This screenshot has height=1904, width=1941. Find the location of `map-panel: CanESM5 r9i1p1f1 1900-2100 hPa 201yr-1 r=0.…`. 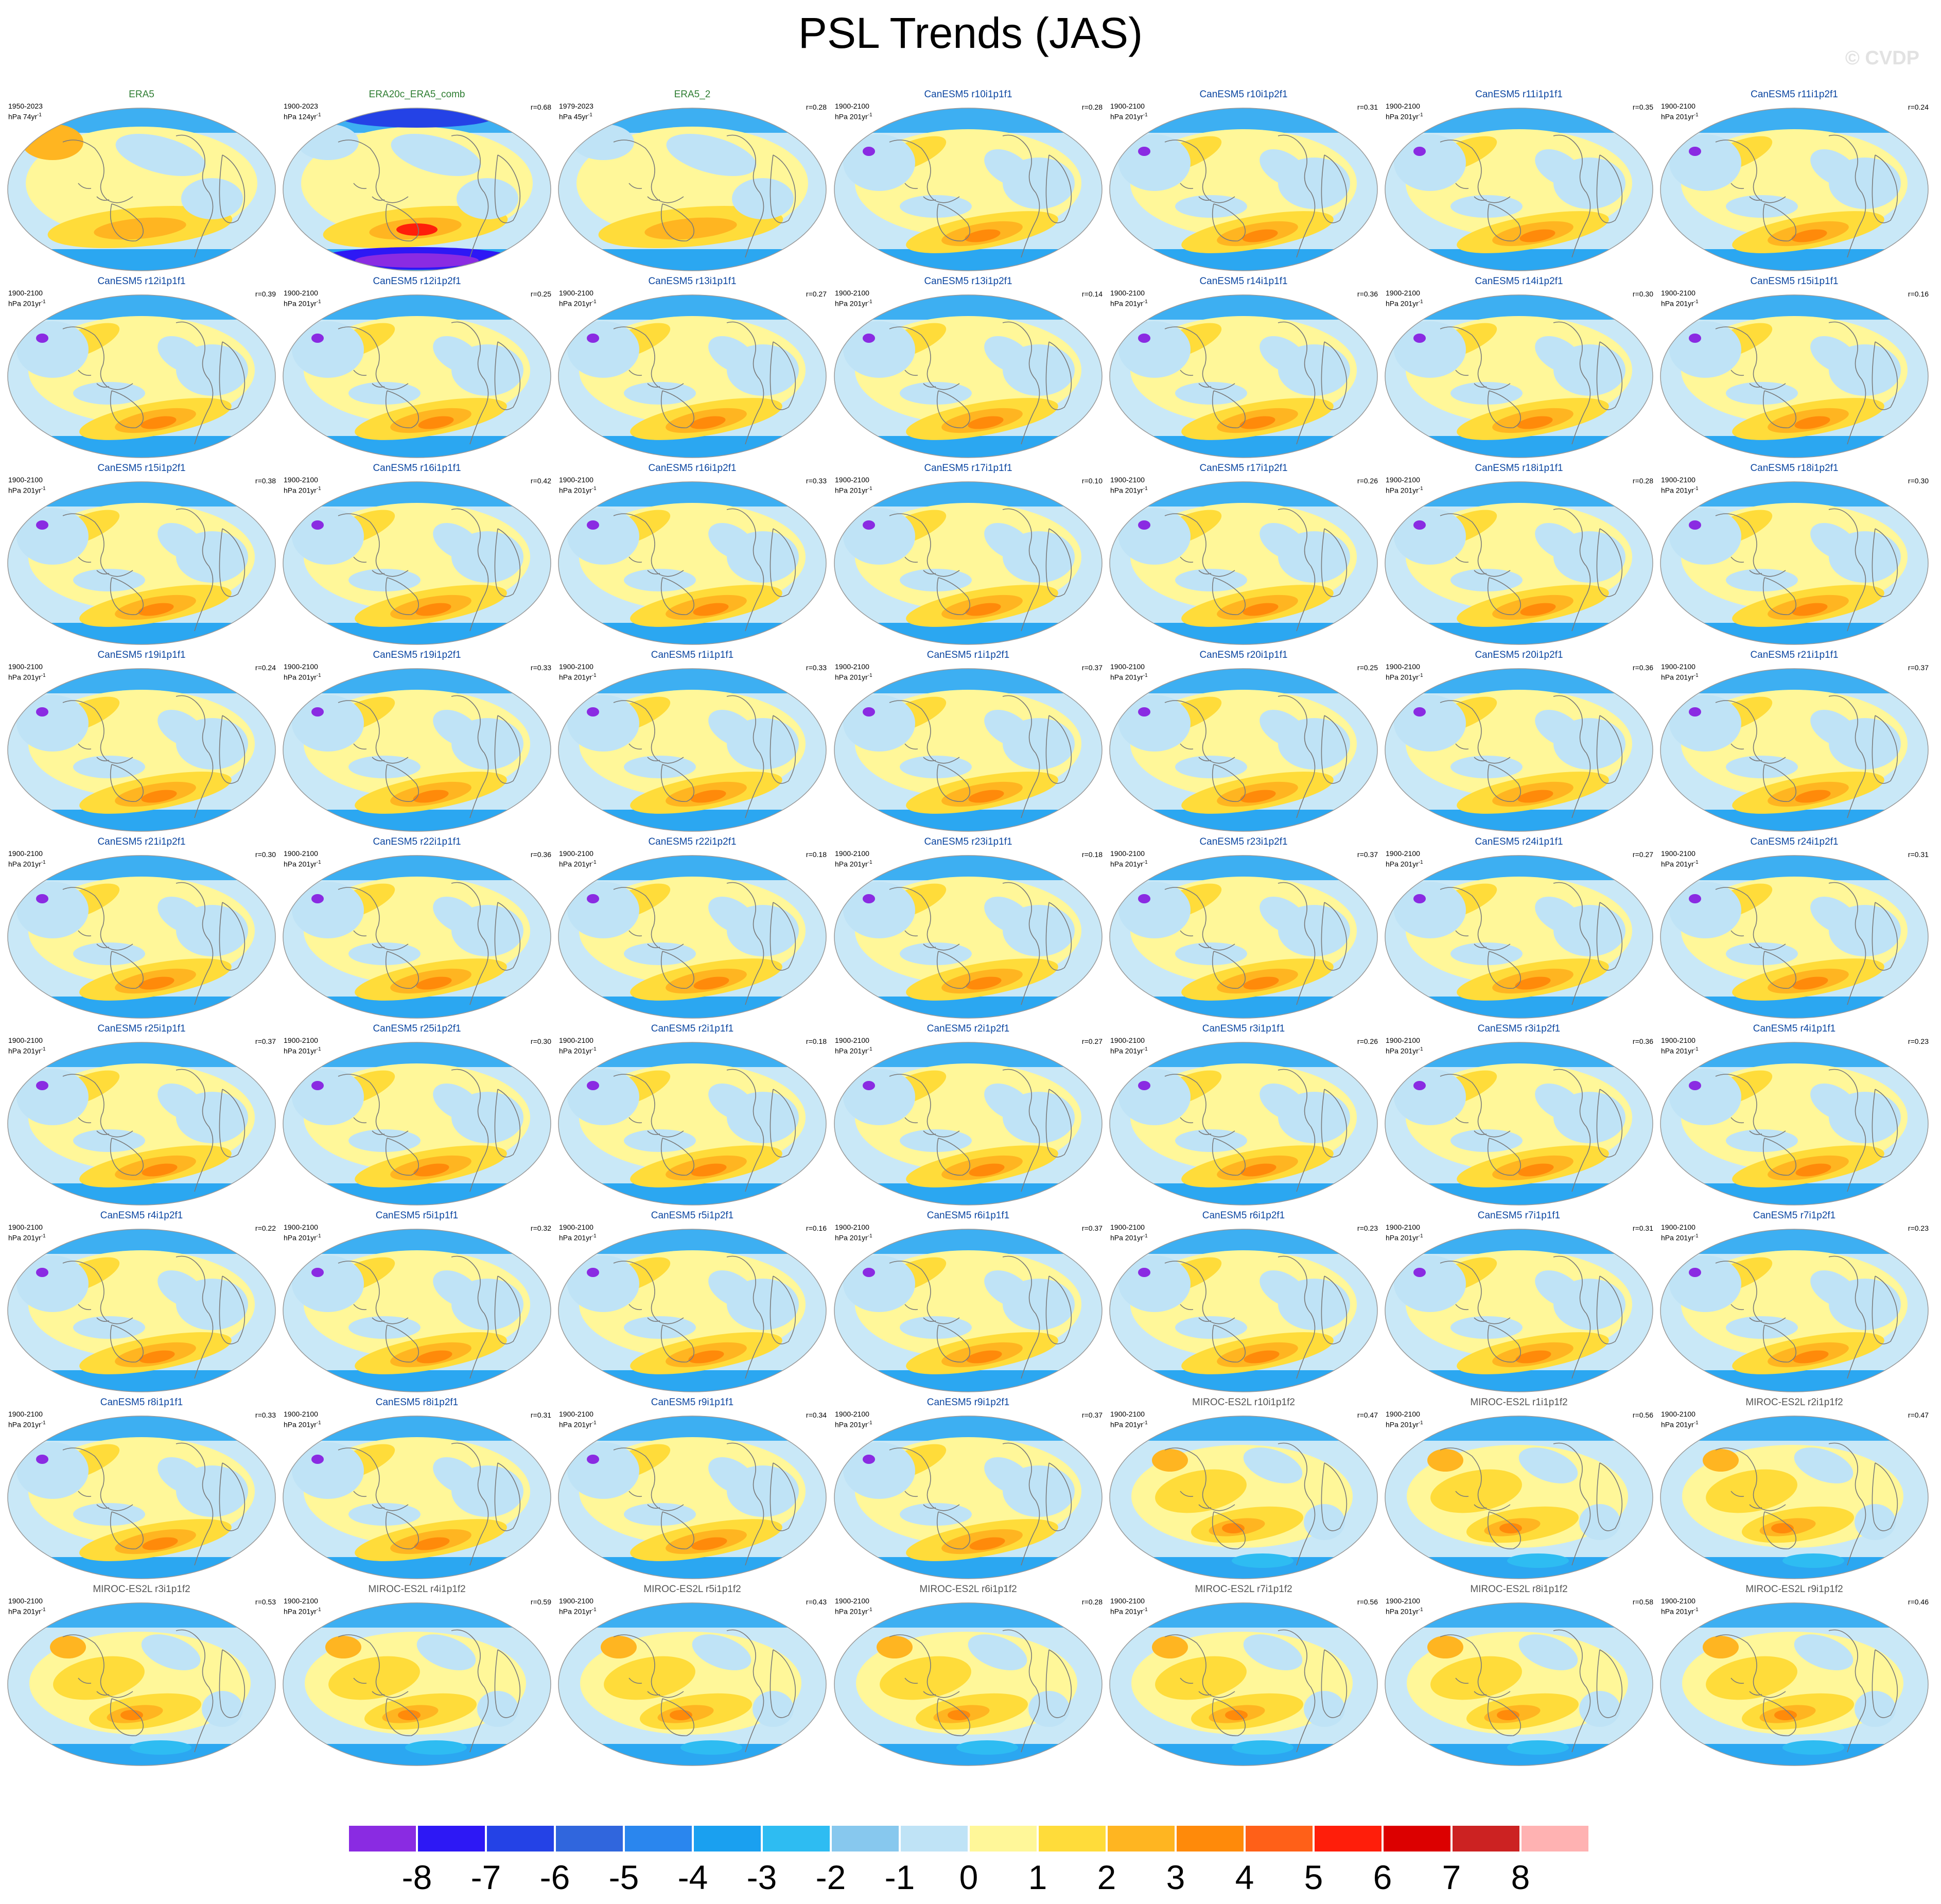

map-panel: CanESM5 r9i1p1f1 1900-2100 hPa 201yr-1 r=0.… is located at coordinates (693, 1489).